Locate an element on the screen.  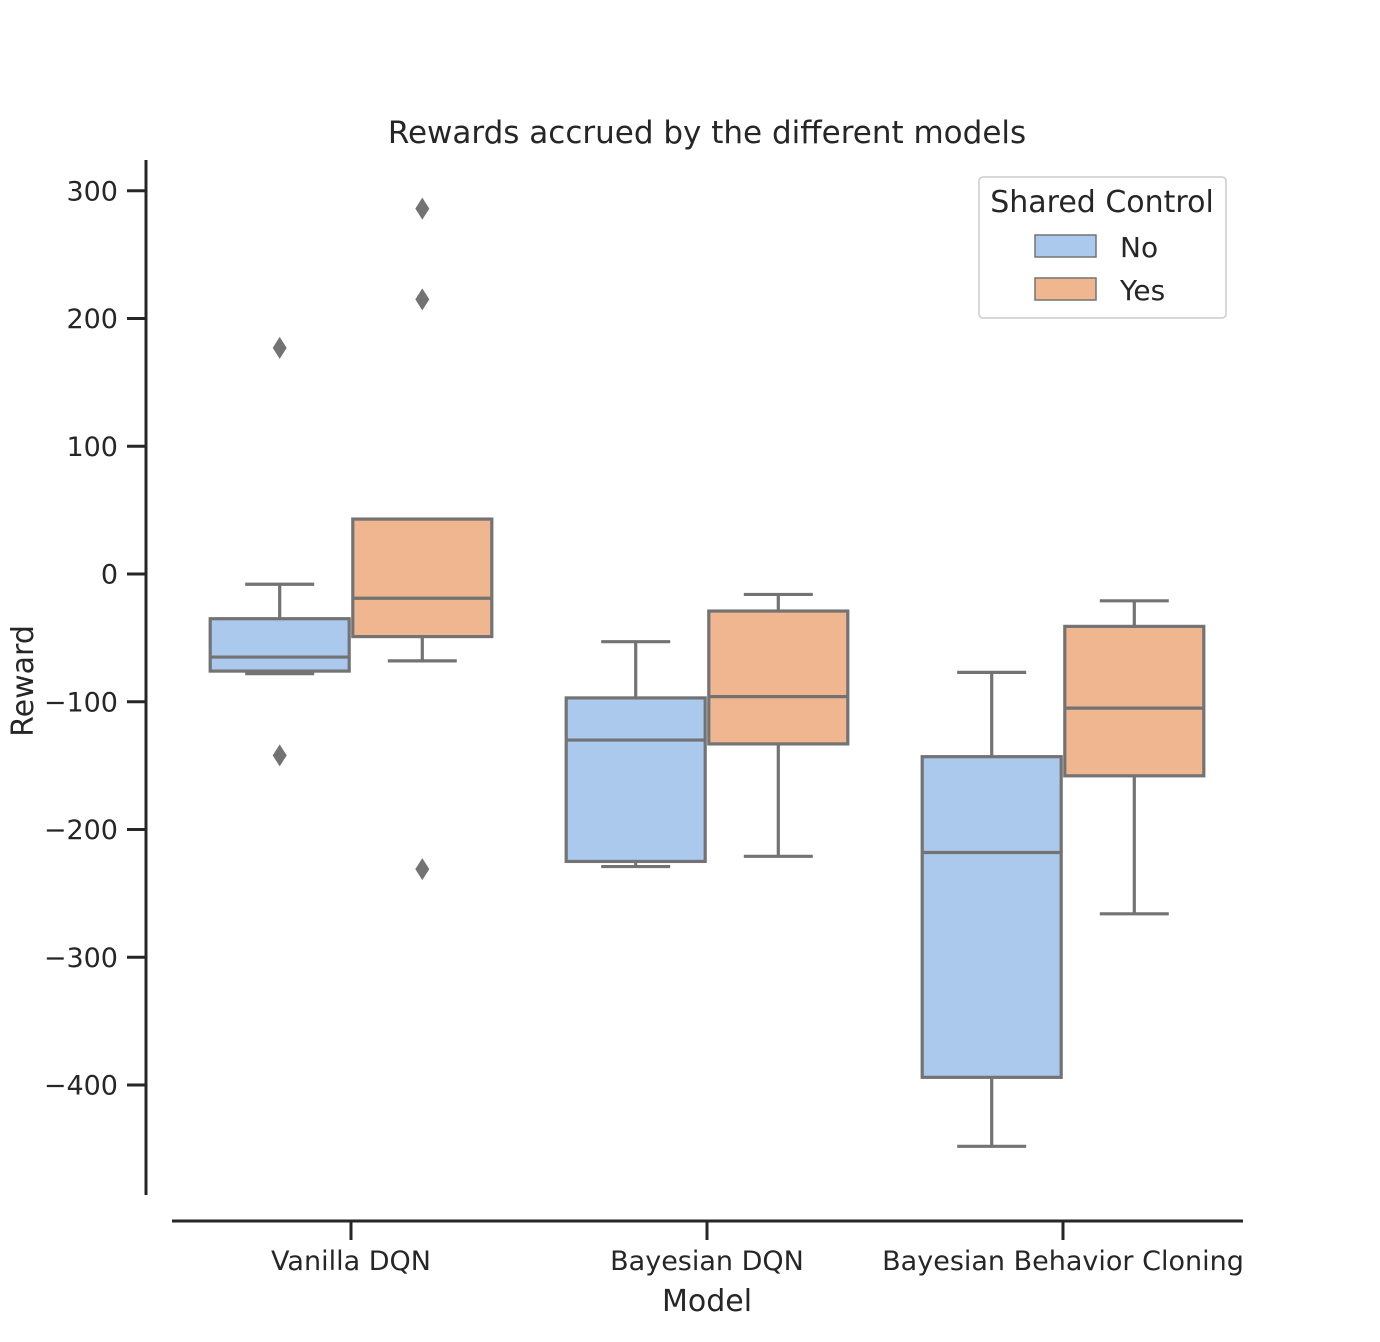
y-tick-label: −400 is located at coordinates (81, 1086).